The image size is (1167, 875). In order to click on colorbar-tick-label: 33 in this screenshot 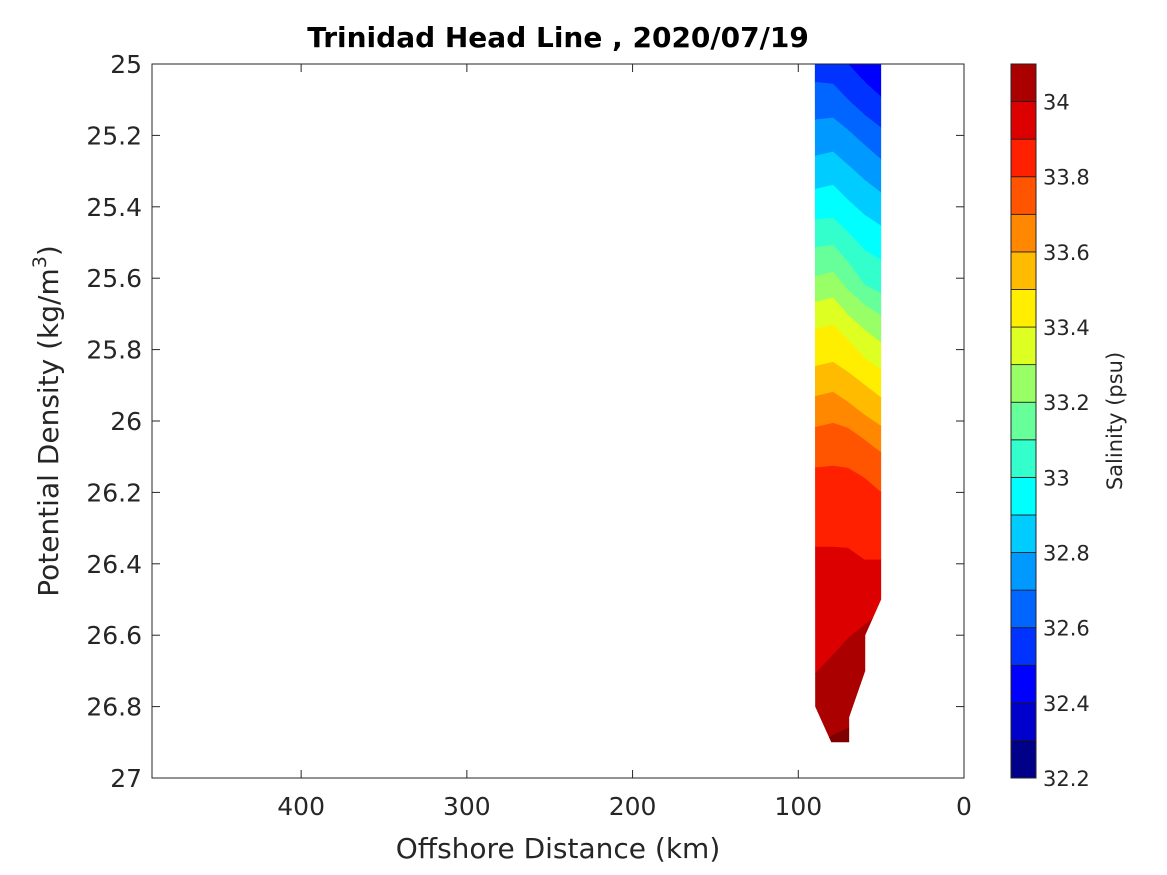, I will do `click(1056, 478)`.